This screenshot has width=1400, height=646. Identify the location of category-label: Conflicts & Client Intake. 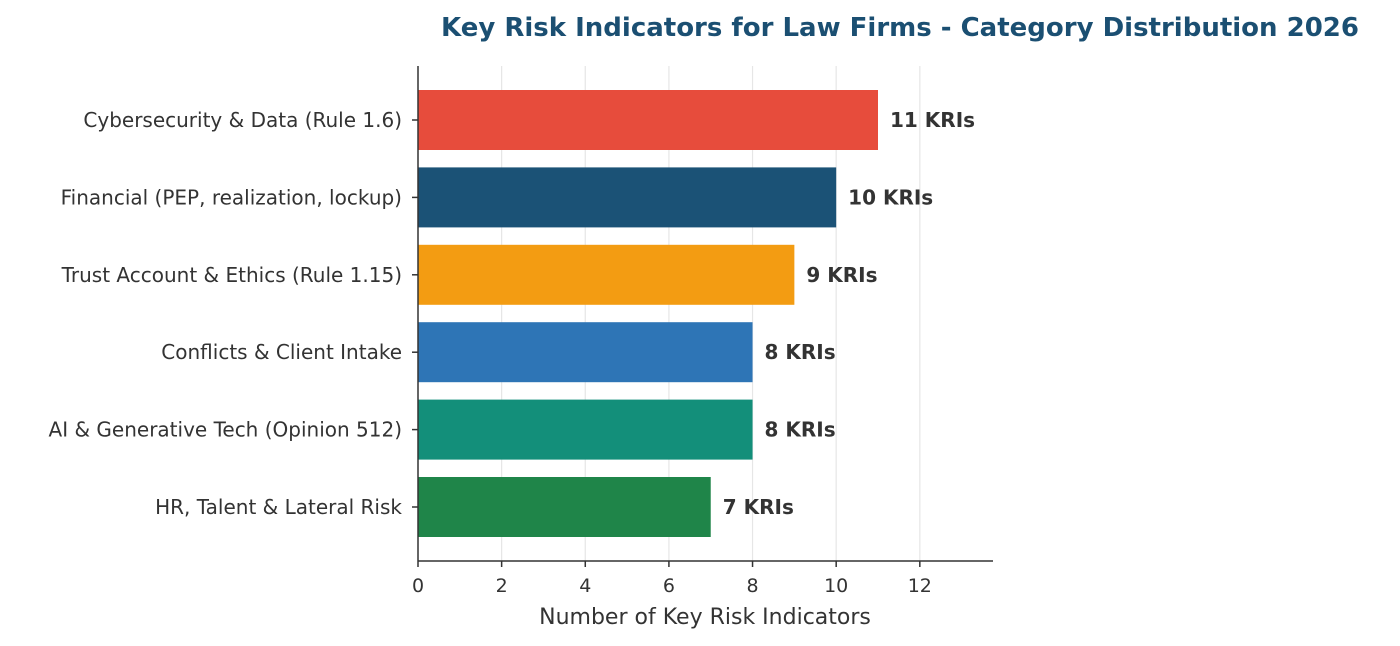
(281, 352).